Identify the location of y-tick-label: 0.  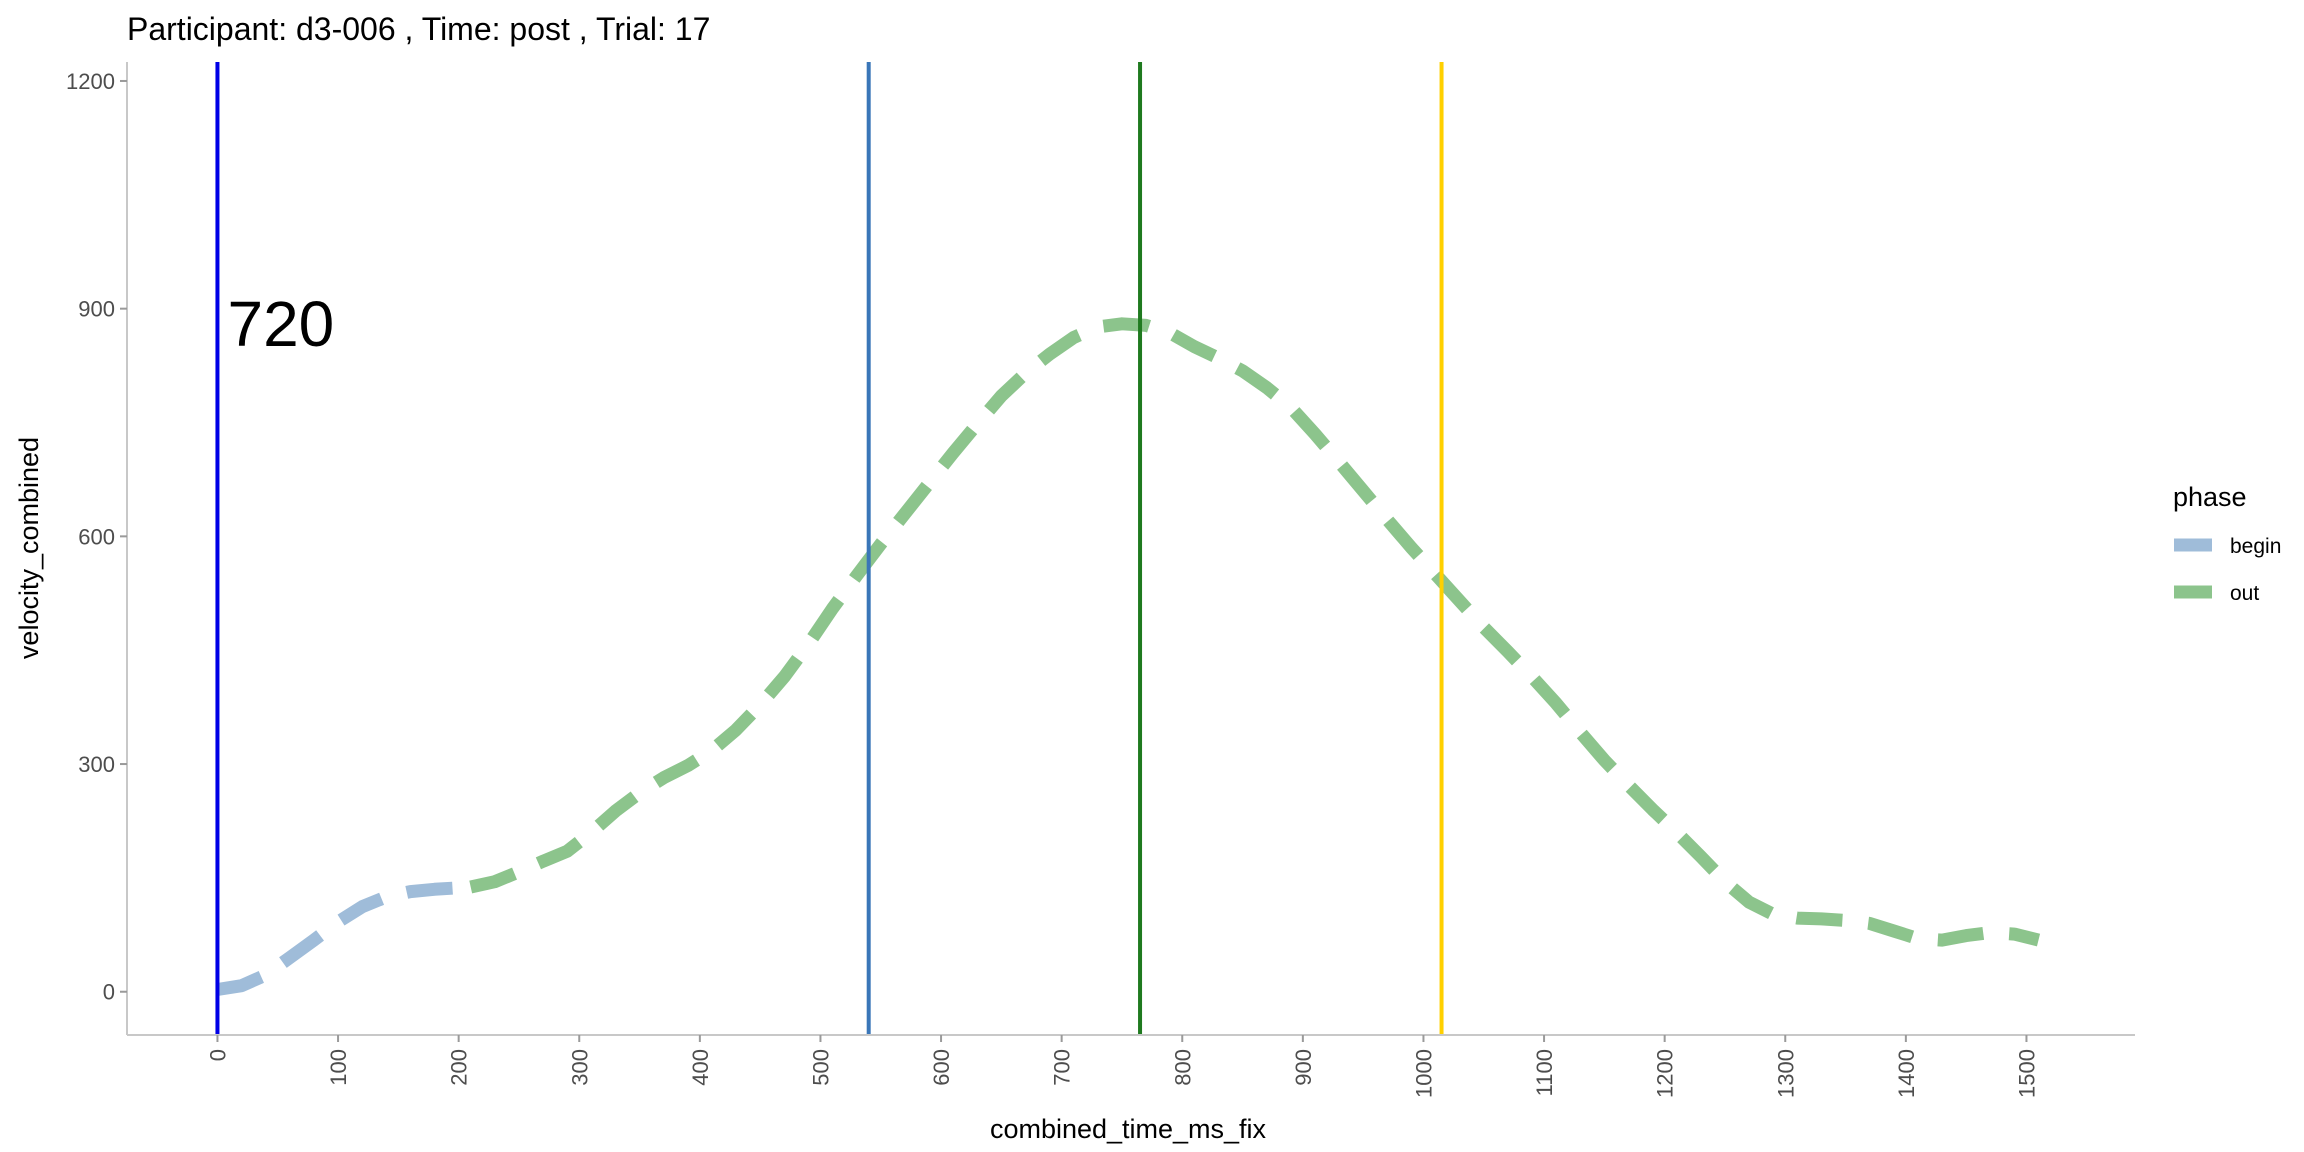
(109, 992).